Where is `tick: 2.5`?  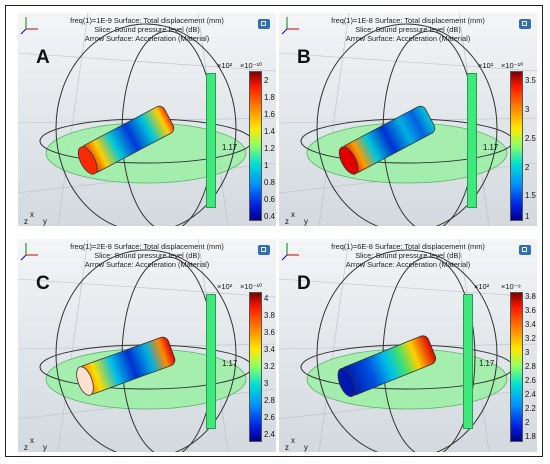
tick: 2.5 is located at coordinates (530, 138).